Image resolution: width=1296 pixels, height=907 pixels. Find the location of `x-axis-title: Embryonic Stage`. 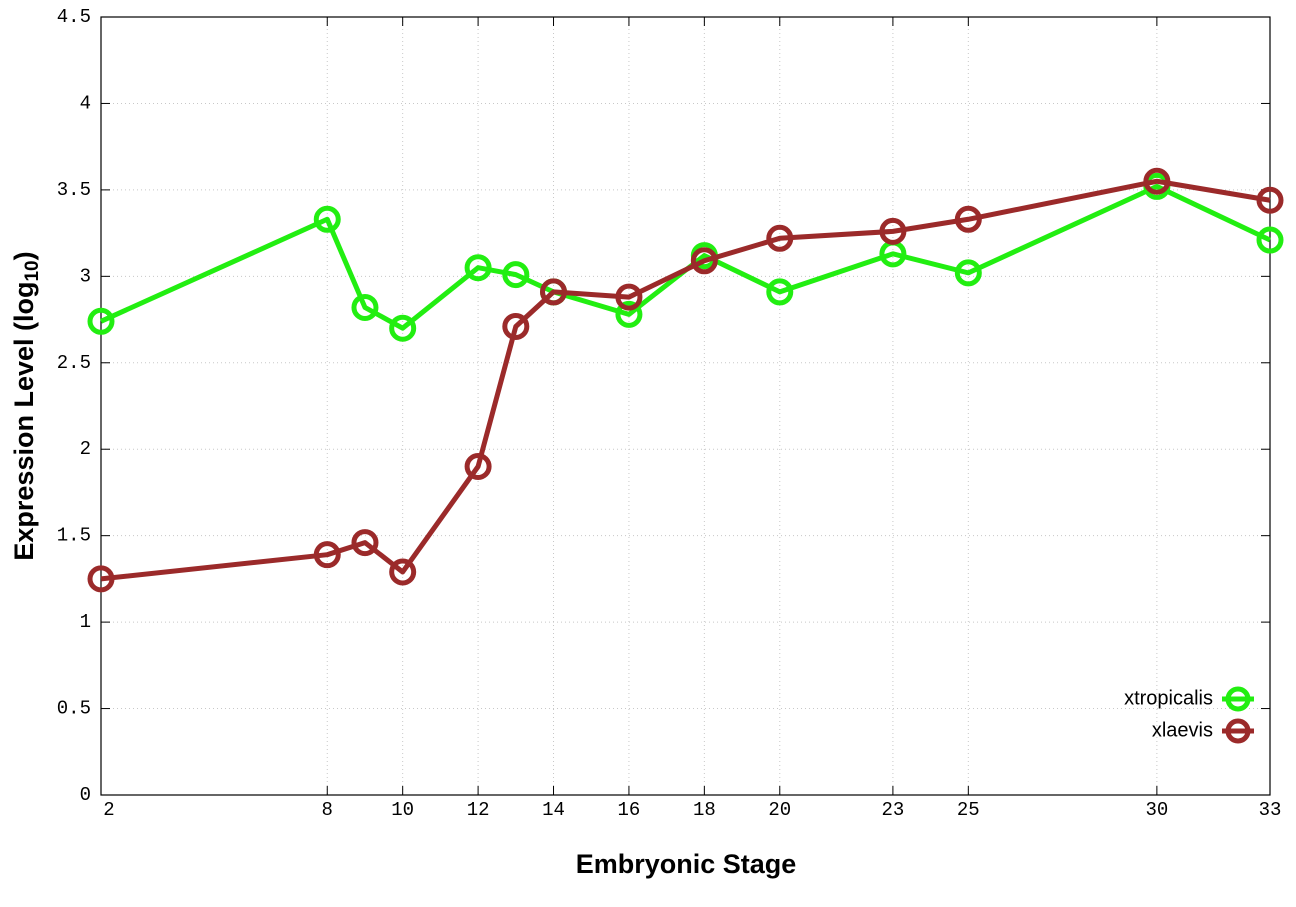

x-axis-title: Embryonic Stage is located at coordinates (686, 864).